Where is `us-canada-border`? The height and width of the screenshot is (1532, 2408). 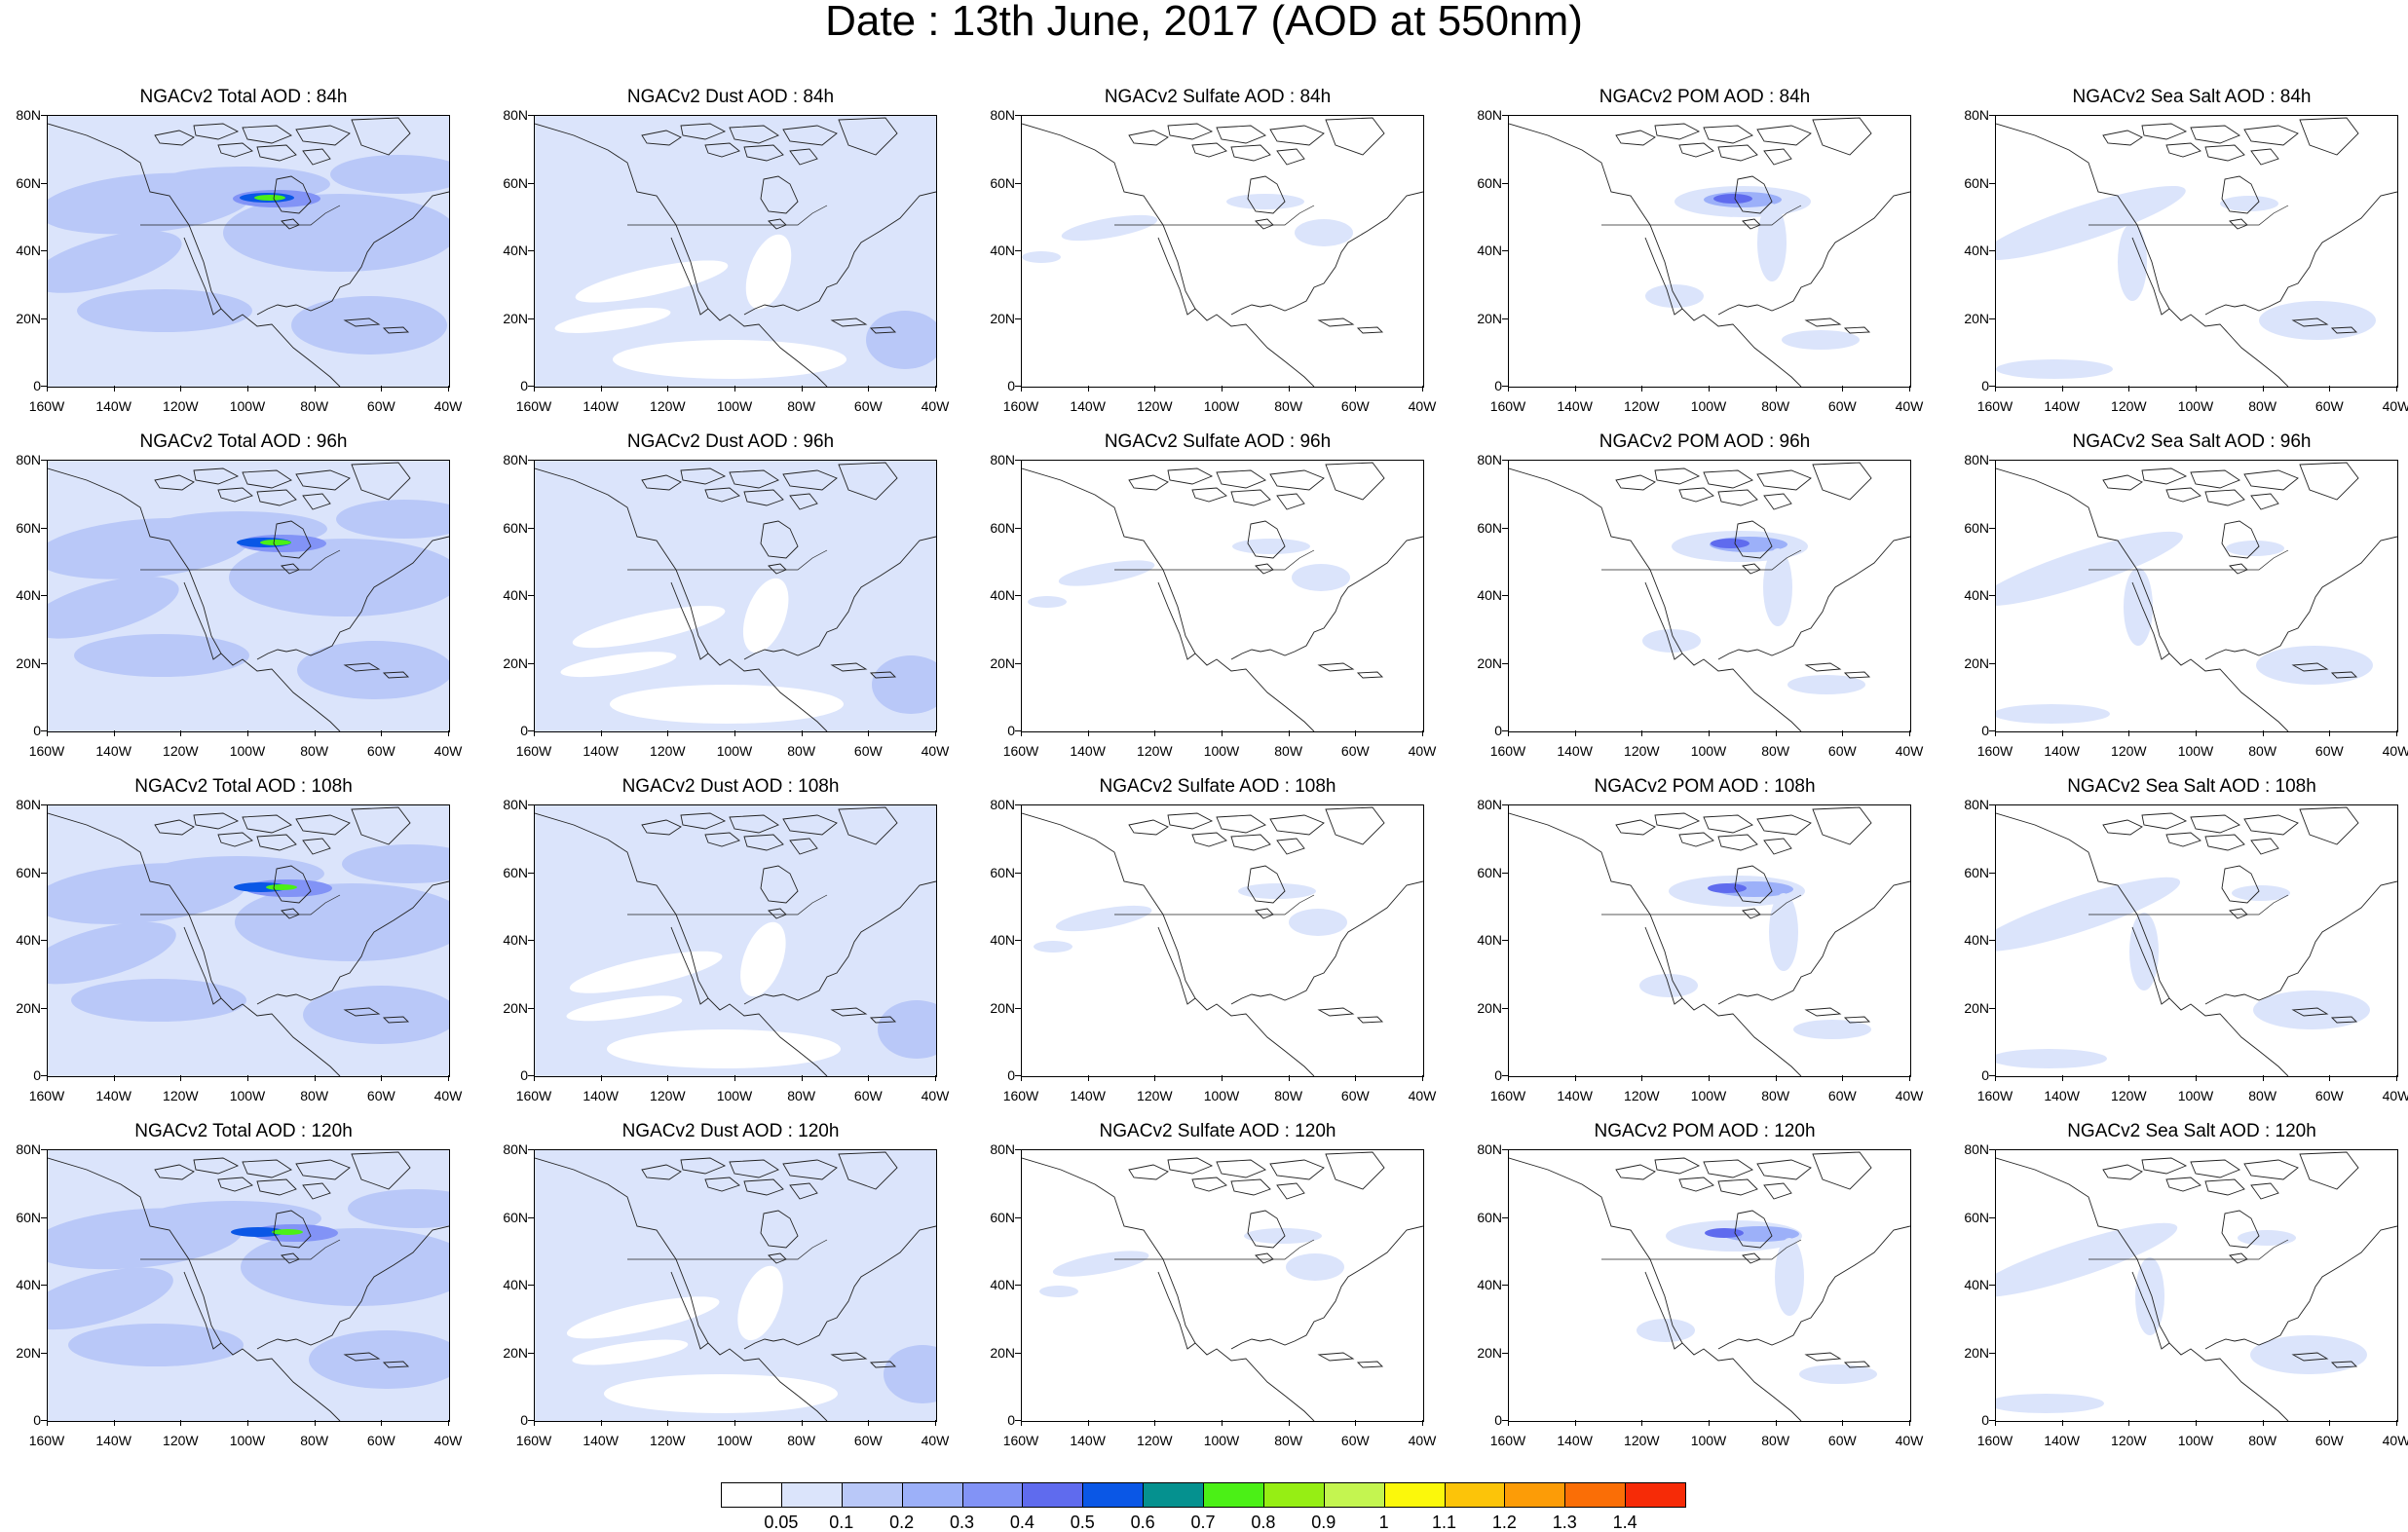 us-canada-border is located at coordinates (2188, 905).